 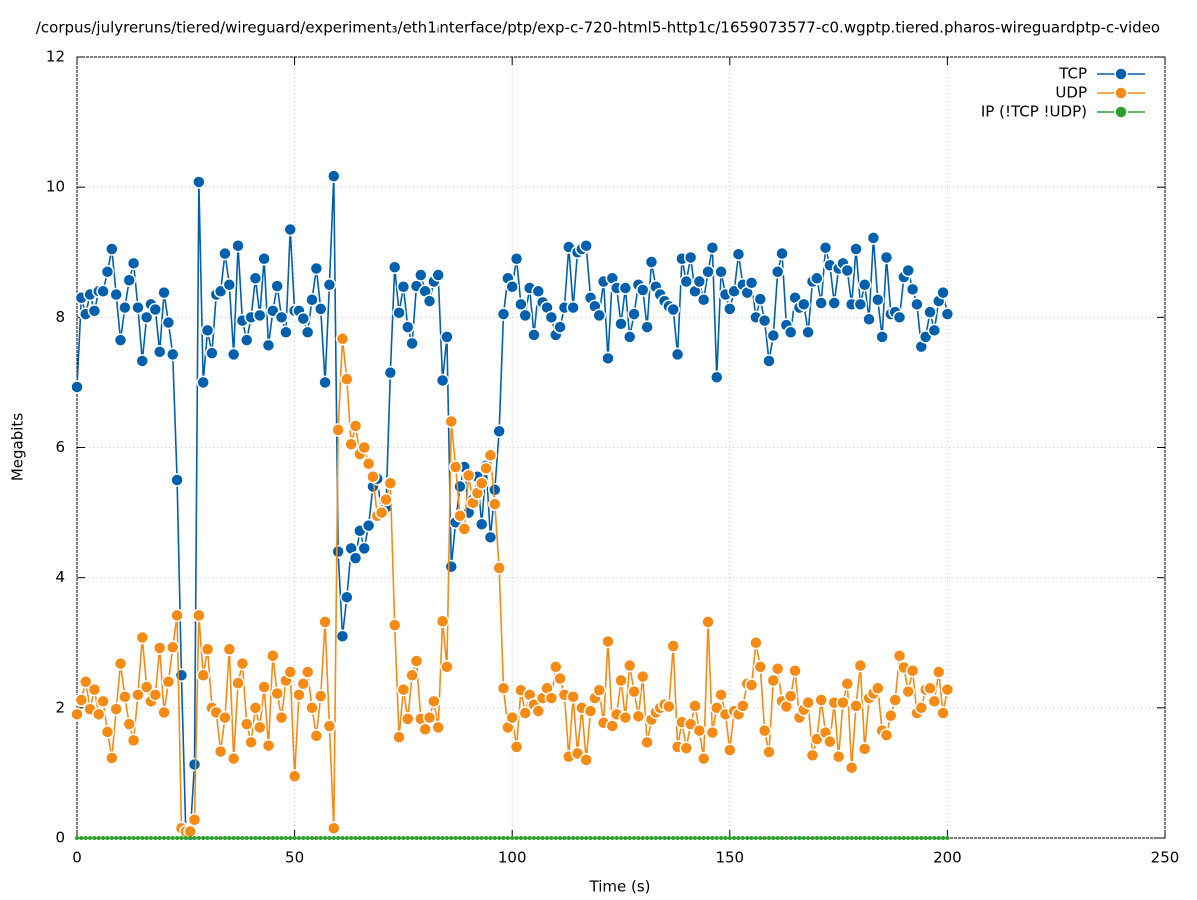 What do you see at coordinates (60, 707) in the screenshot?
I see `y-tick-label: 2` at bounding box center [60, 707].